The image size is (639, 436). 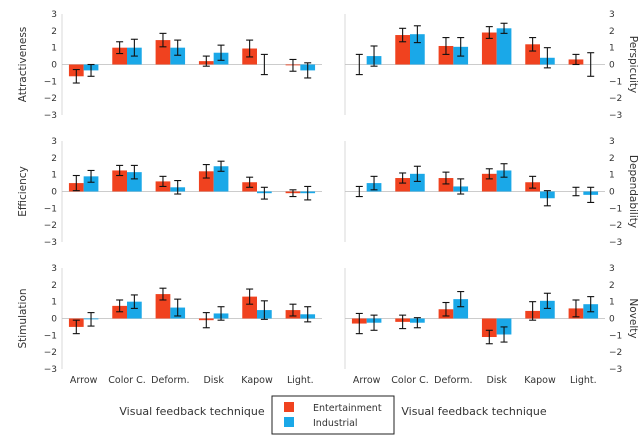 What do you see at coordinates (54, 286) in the screenshot?
I see `y-tick-label: 2` at bounding box center [54, 286].